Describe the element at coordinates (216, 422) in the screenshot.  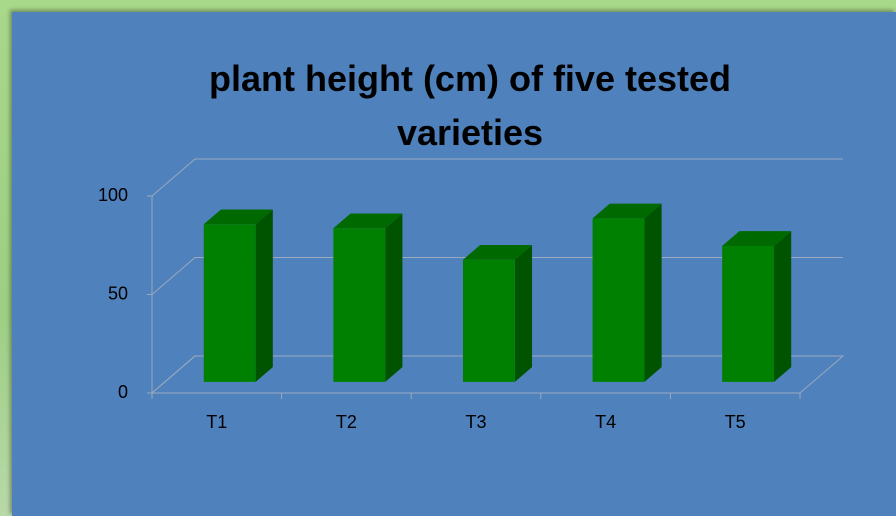
I see `x-tick-label: T1` at that location.